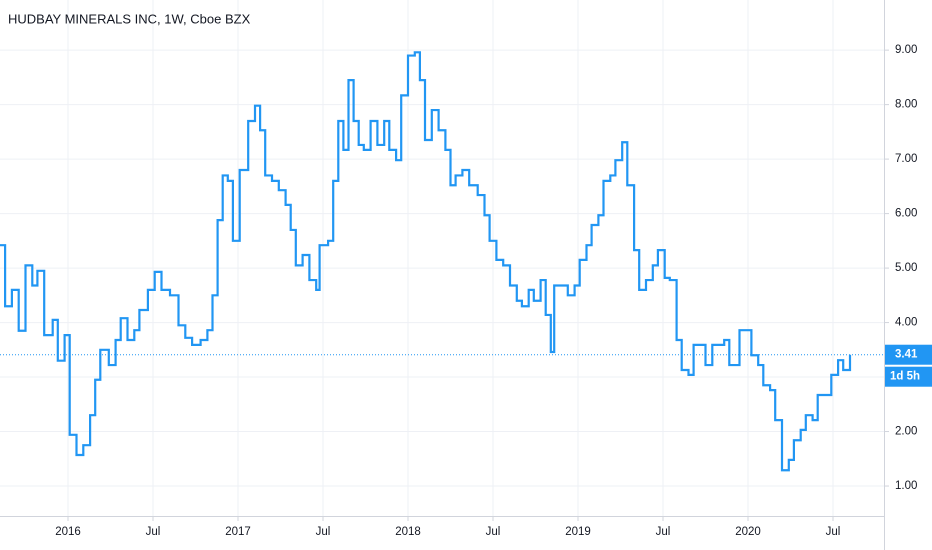 This screenshot has width=932, height=550. I want to click on x-tick-label: 2019, so click(578, 532).